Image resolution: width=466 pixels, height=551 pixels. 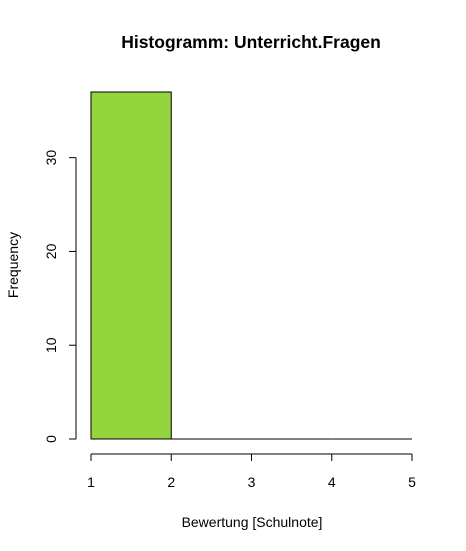 I want to click on histogram-bar, so click(x=131, y=265).